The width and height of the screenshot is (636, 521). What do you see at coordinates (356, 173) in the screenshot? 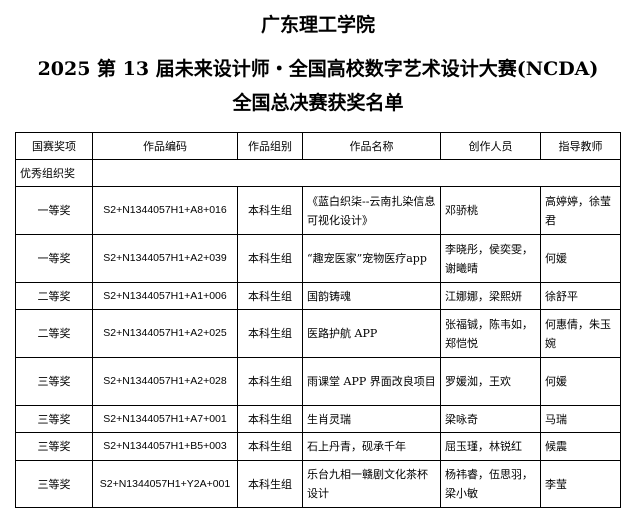
I see `section-empty` at bounding box center [356, 173].